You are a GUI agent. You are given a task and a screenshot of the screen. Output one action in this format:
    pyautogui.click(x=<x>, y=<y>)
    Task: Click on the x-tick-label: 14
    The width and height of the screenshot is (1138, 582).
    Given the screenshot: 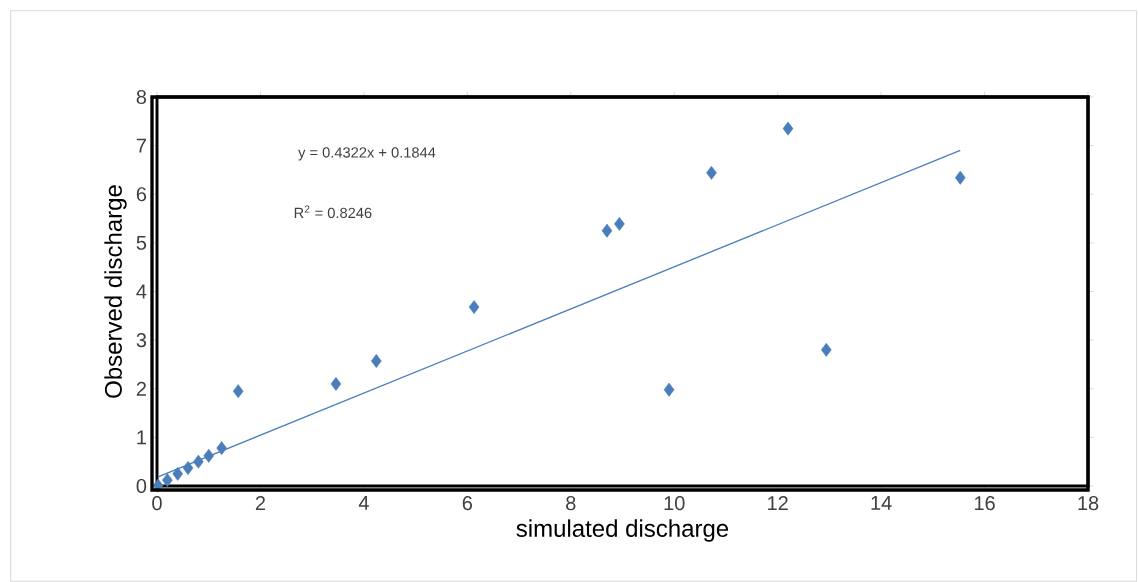 What is the action you would take?
    pyautogui.click(x=881, y=503)
    